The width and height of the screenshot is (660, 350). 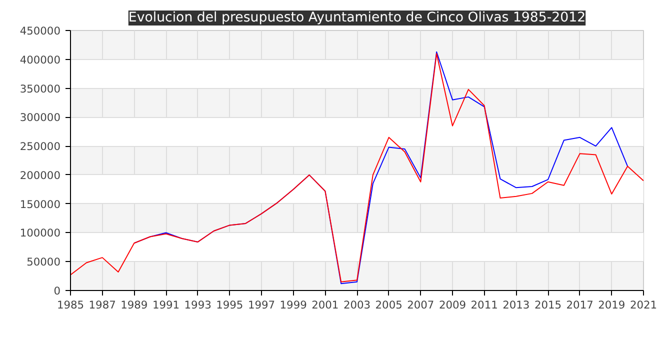 What do you see at coordinates (294, 305) in the screenshot?
I see `x-tick-label: 1999` at bounding box center [294, 305].